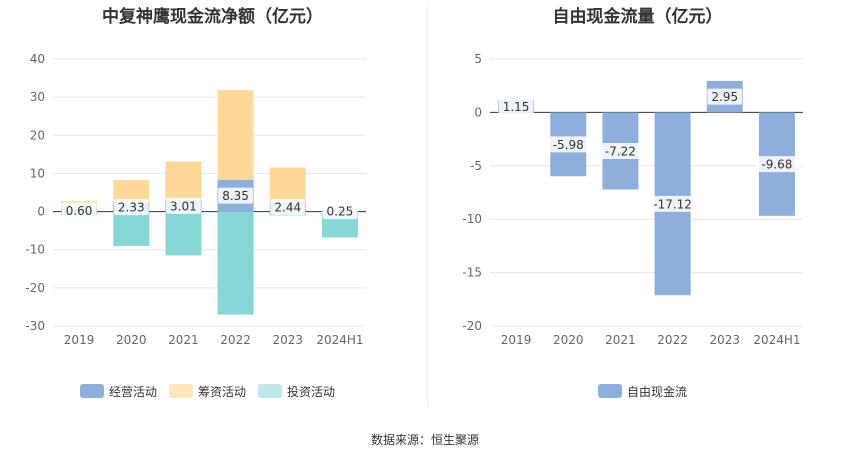  Describe the element at coordinates (183, 233) in the screenshot. I see `bar-投资活动-2021` at that location.